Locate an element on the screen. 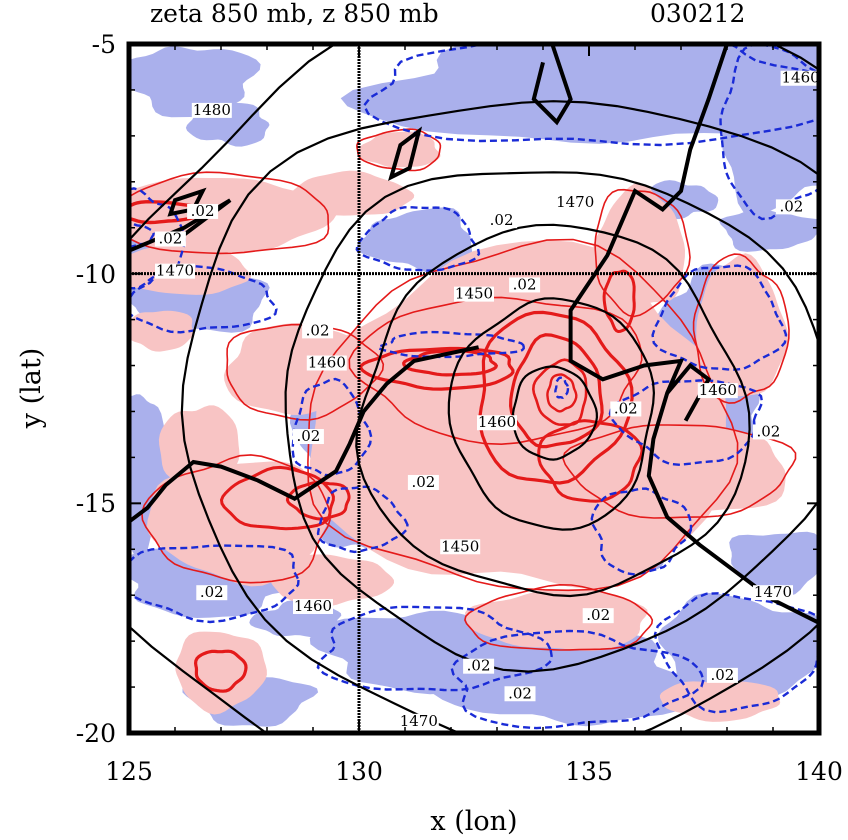 This screenshot has height=840, width=848. island-tanimbar is located at coordinates (405, 154).